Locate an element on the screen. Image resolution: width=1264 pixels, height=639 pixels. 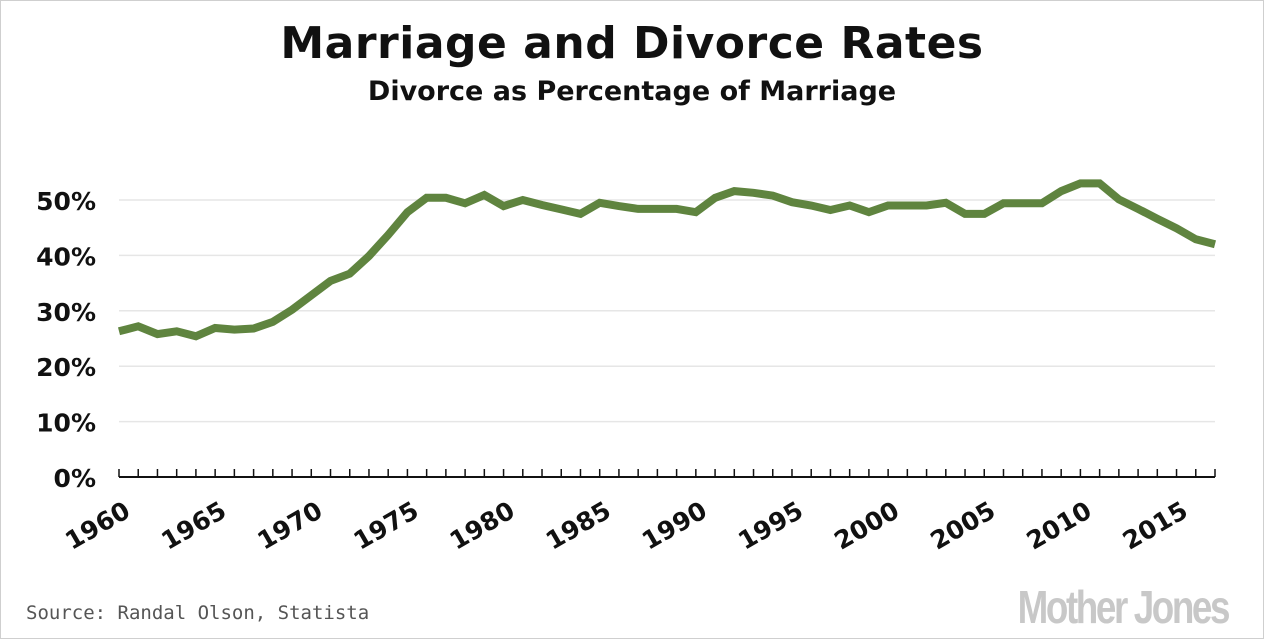
chart-title: Marriage and Divorce Rates is located at coordinates (632, 43).